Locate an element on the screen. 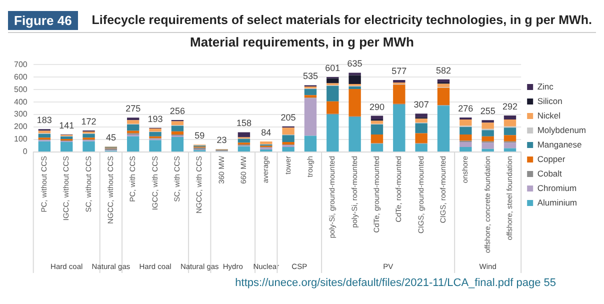 The height and width of the screenshot is (304, 604). total-label: 601 is located at coordinates (332, 67).